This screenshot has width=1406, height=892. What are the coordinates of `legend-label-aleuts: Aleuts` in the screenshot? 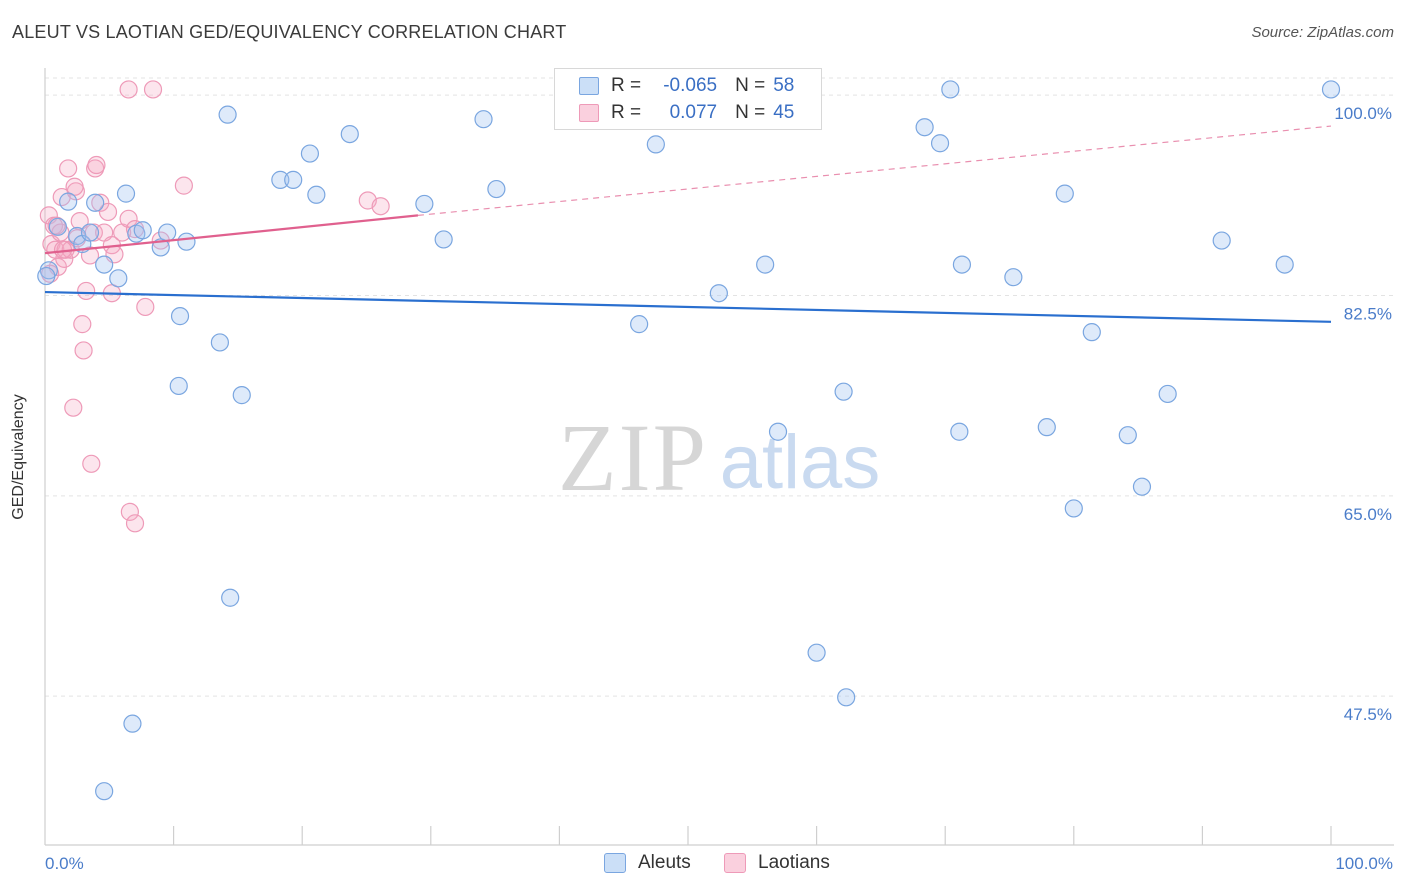 It's located at (664, 862).